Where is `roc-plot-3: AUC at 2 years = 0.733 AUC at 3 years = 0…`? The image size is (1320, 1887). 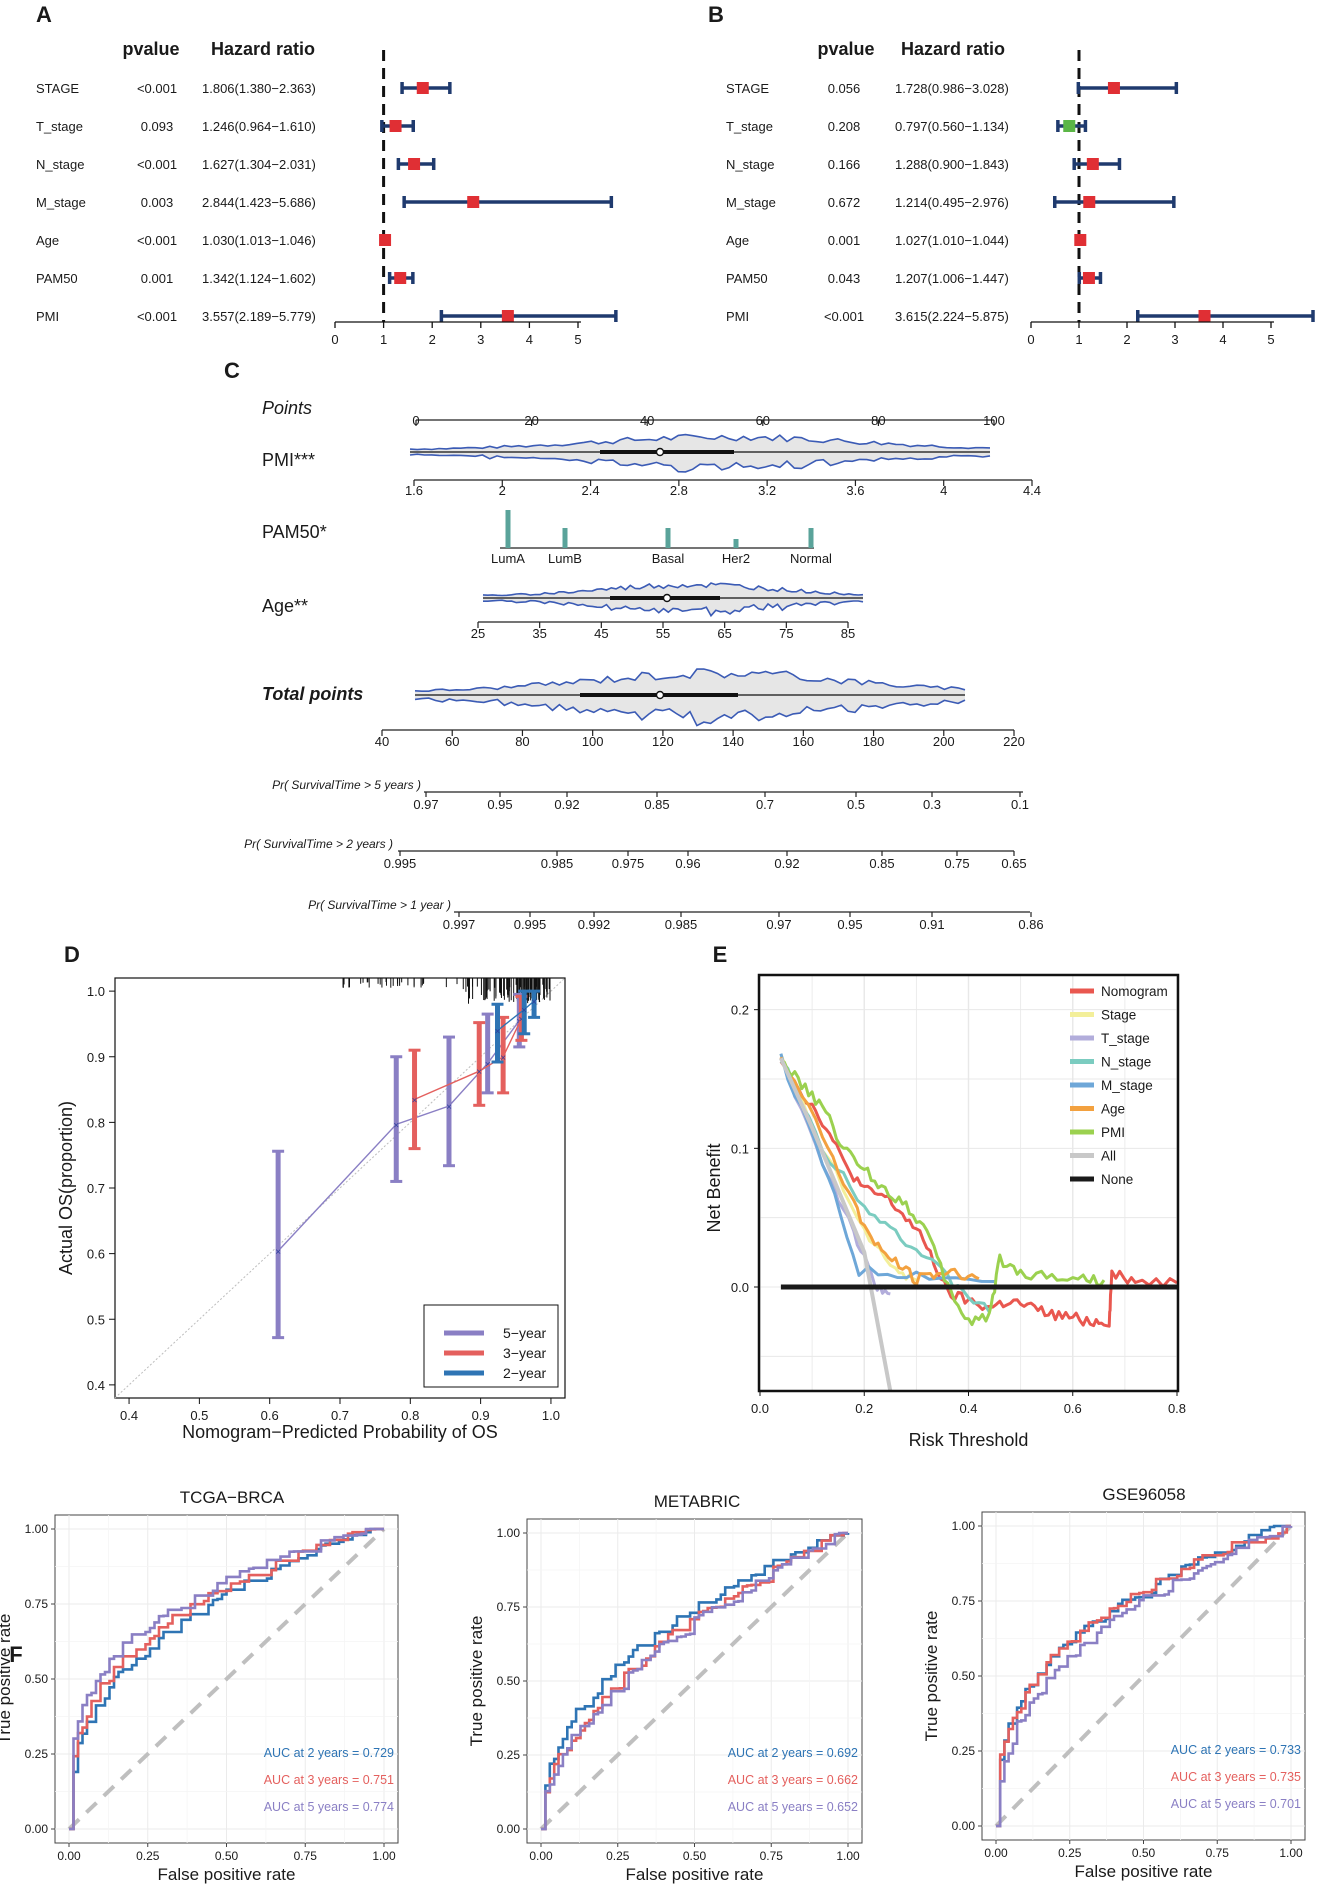 roc-plot-3: AUC at 2 years = 0.733 AUC at 3 years = 0… is located at coordinates (1114, 1683).